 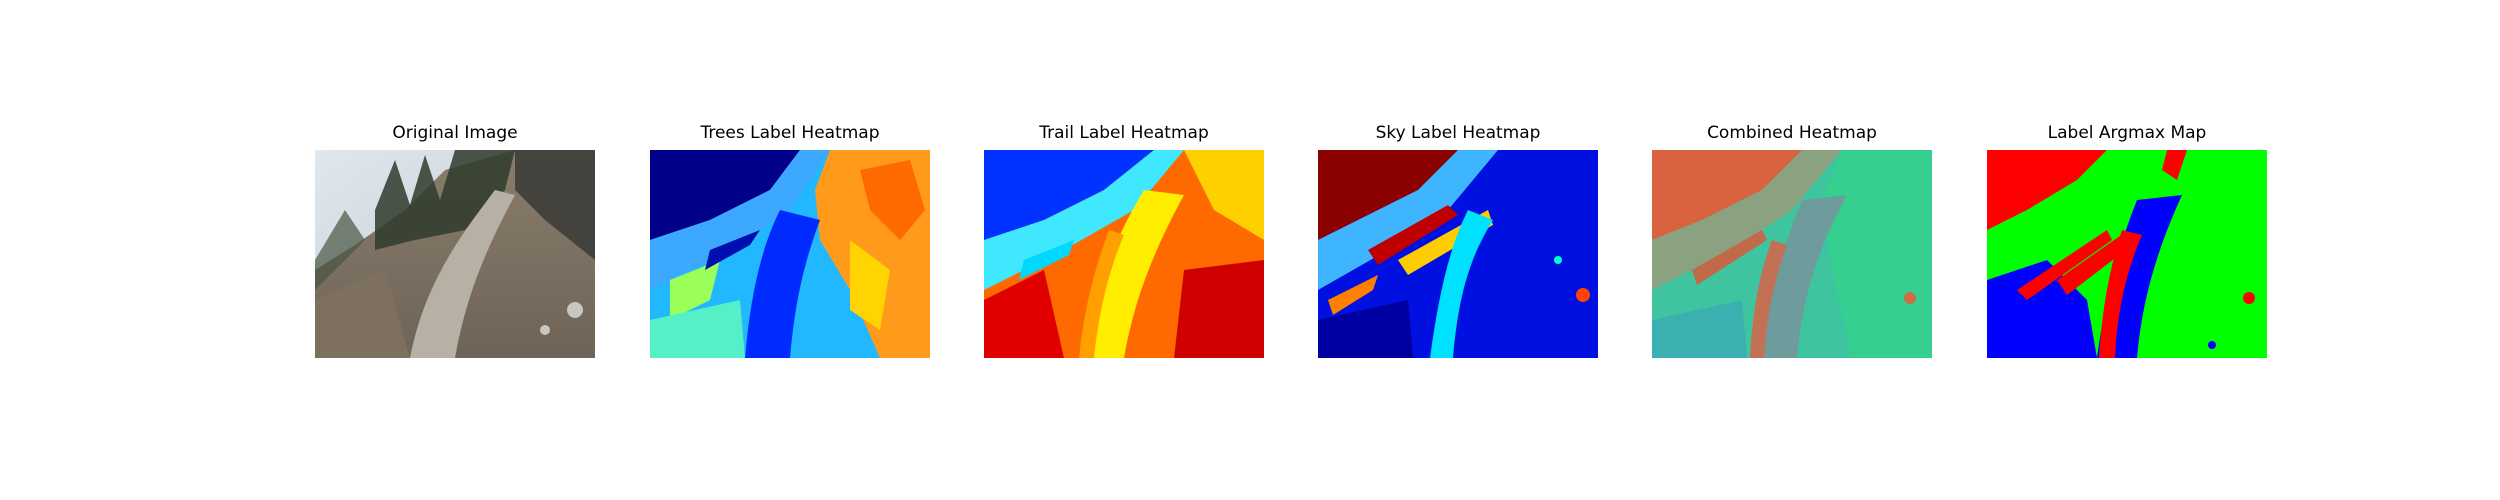 What do you see at coordinates (2127, 133) in the screenshot?
I see `panel-title: Label Argmax Map` at bounding box center [2127, 133].